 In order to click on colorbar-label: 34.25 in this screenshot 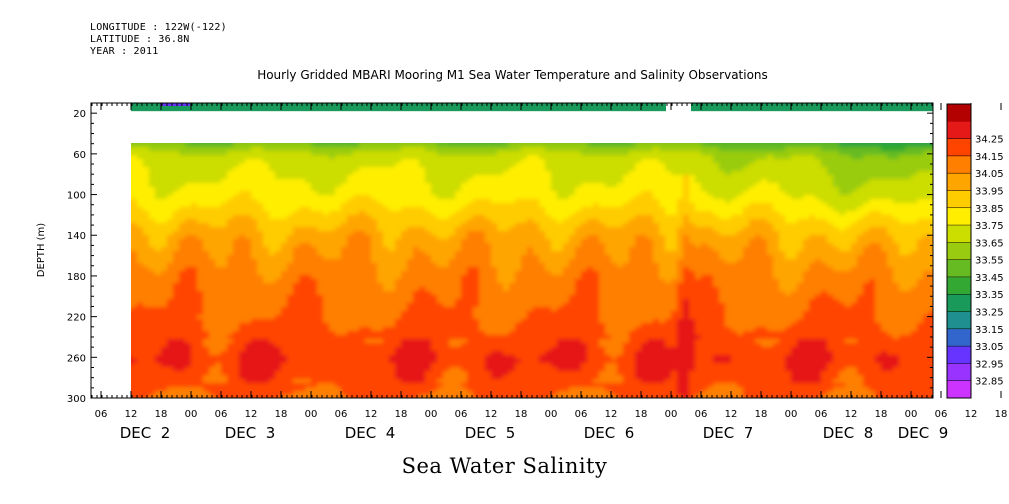, I will do `click(989, 140)`.